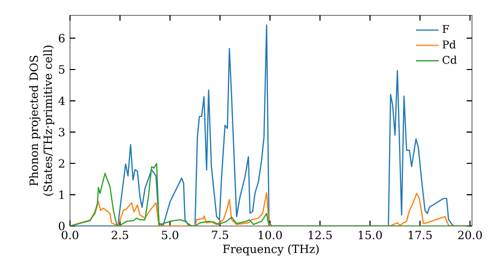 The height and width of the screenshot is (280, 500). Describe the element at coordinates (420, 235) in the screenshot. I see `x-tick-label: 17.5` at that location.